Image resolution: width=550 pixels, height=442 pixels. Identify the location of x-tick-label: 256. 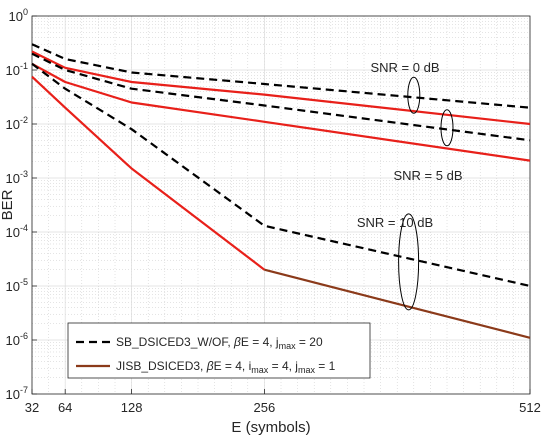
(265, 407).